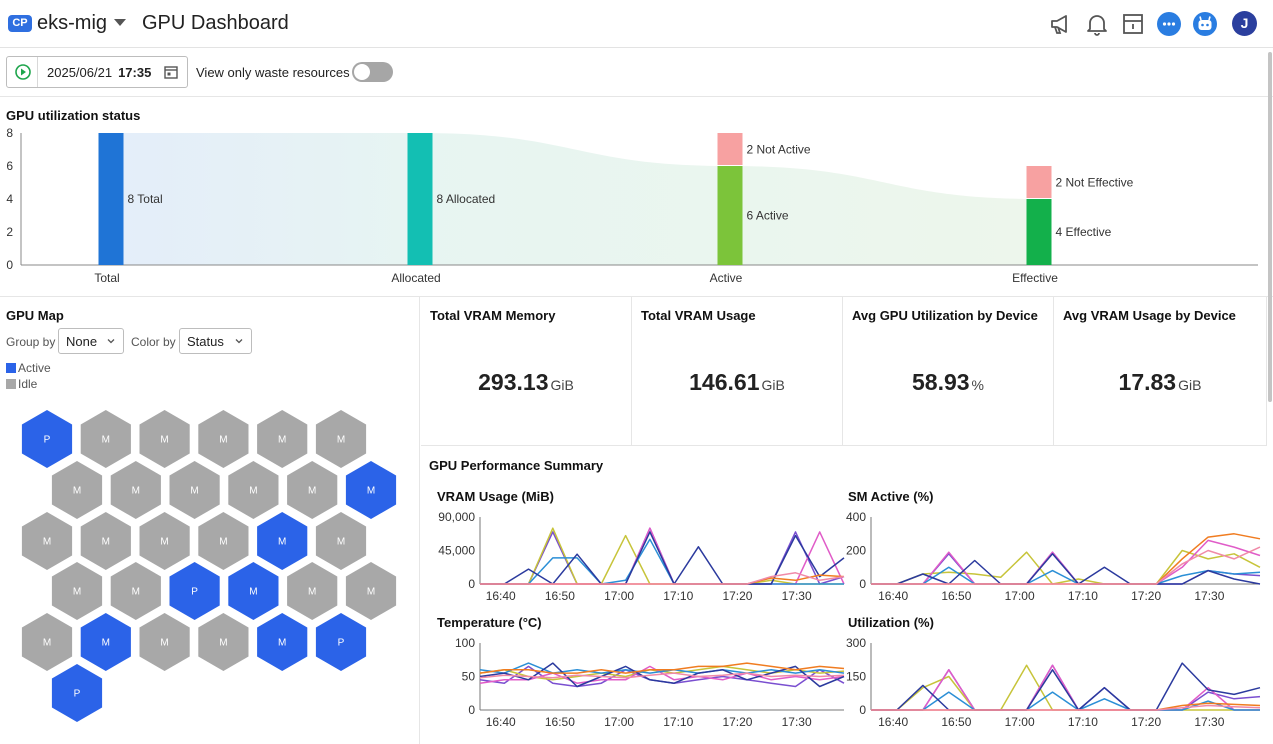 The height and width of the screenshot is (744, 1273). Describe the element at coordinates (171, 72) in the screenshot. I see `calendar-icon` at that location.